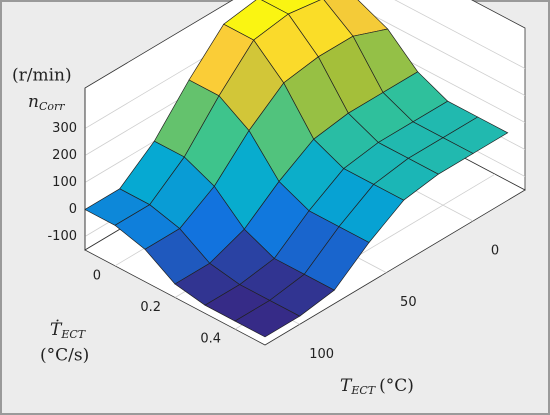  I want to click on z-tick-label: 0, so click(73, 209).